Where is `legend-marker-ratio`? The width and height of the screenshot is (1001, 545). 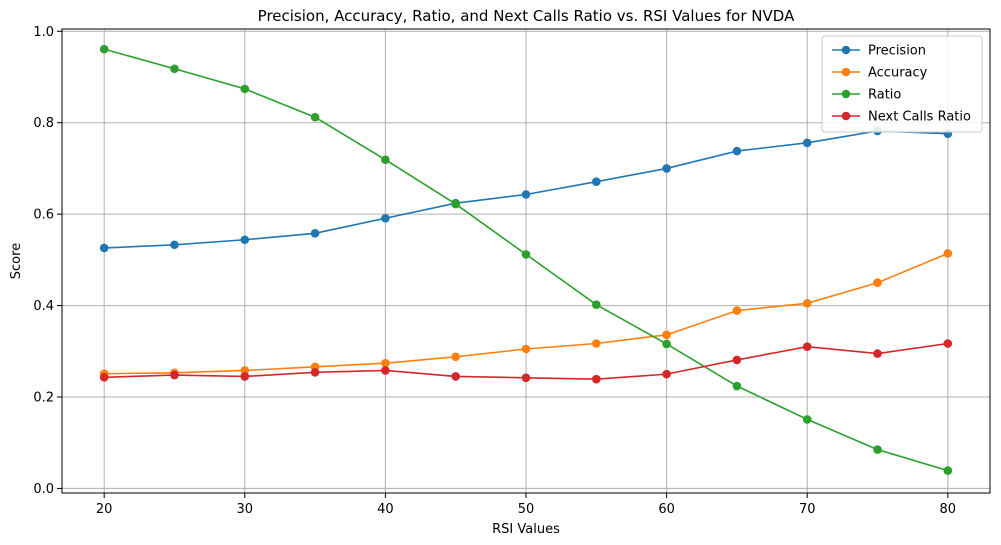 legend-marker-ratio is located at coordinates (846, 94).